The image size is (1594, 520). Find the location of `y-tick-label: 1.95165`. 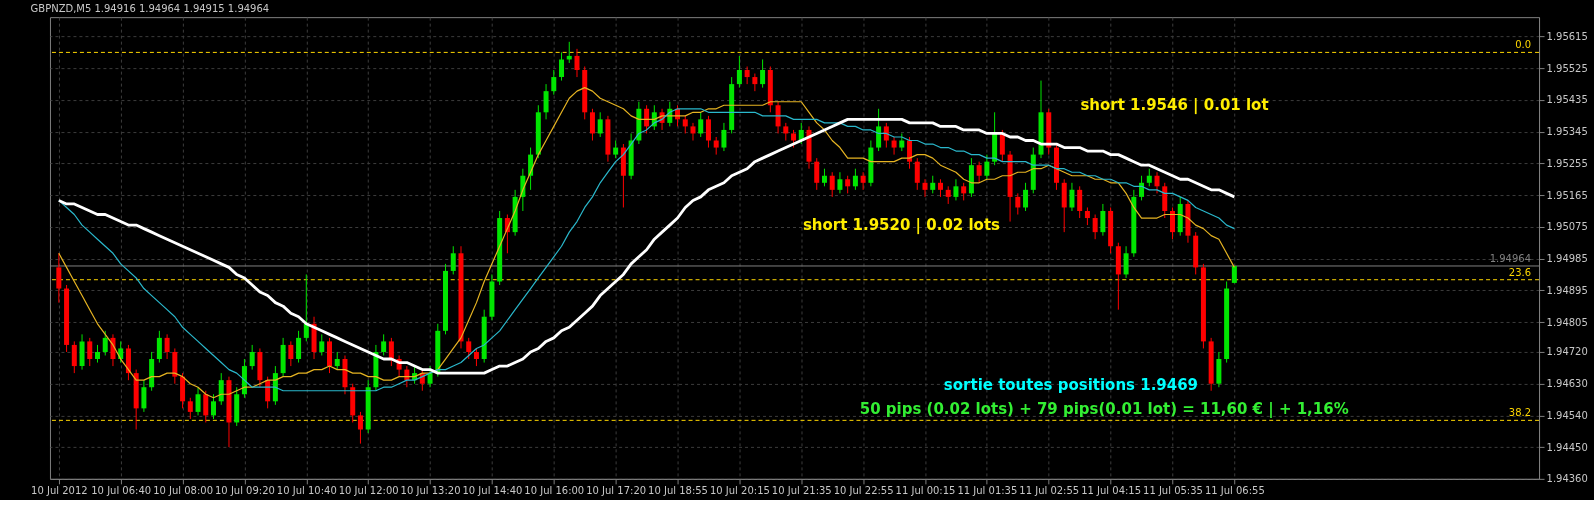

y-tick-label: 1.95165 is located at coordinates (1567, 195).